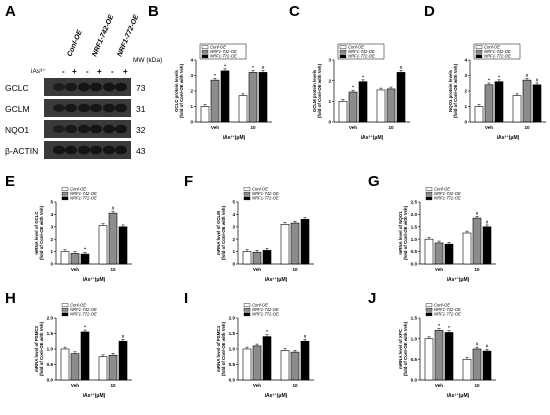 The image size is (550, 415). I want to click on lane-group-label: Conl-OE, so click(75, 43).